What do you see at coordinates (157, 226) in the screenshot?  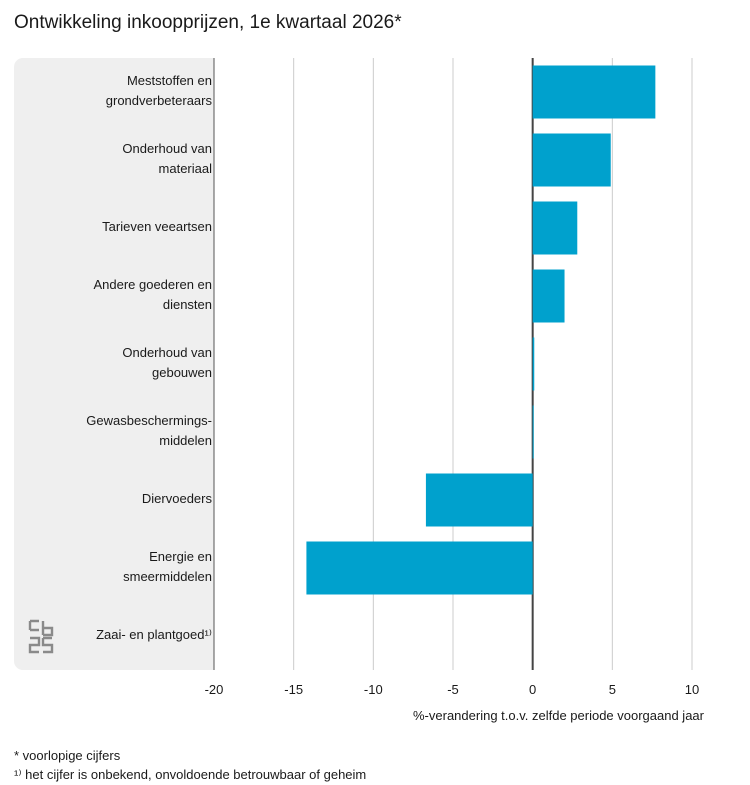 I see `category-label: Tarieven veeartsen` at bounding box center [157, 226].